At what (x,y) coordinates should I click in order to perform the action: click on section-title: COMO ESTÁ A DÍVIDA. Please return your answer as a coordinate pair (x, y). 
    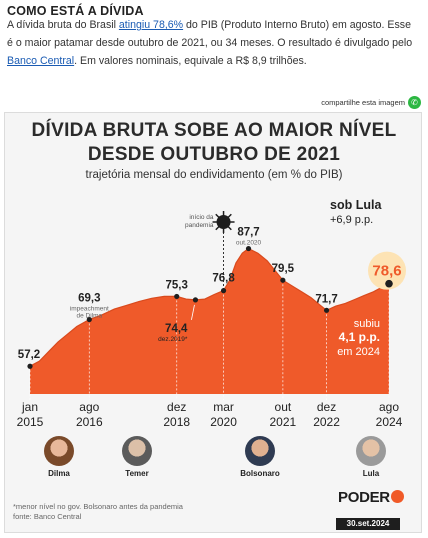
    Looking at the image, I should click on (75, 11).